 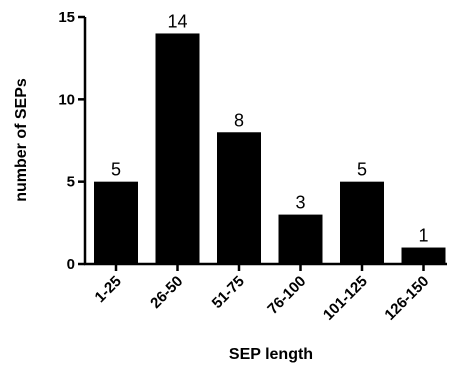 I want to click on bar-value-label: 8, so click(x=239, y=120).